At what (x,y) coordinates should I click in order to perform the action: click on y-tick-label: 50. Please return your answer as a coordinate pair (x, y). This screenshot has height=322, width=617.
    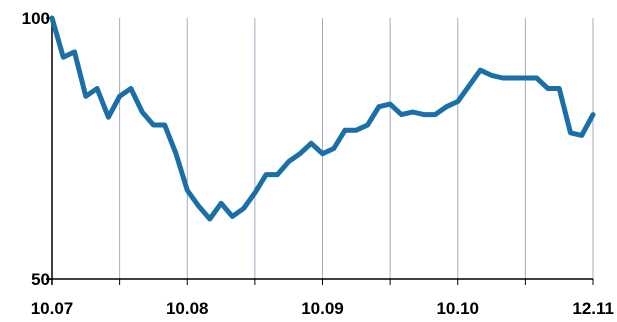
    Looking at the image, I should click on (40, 279).